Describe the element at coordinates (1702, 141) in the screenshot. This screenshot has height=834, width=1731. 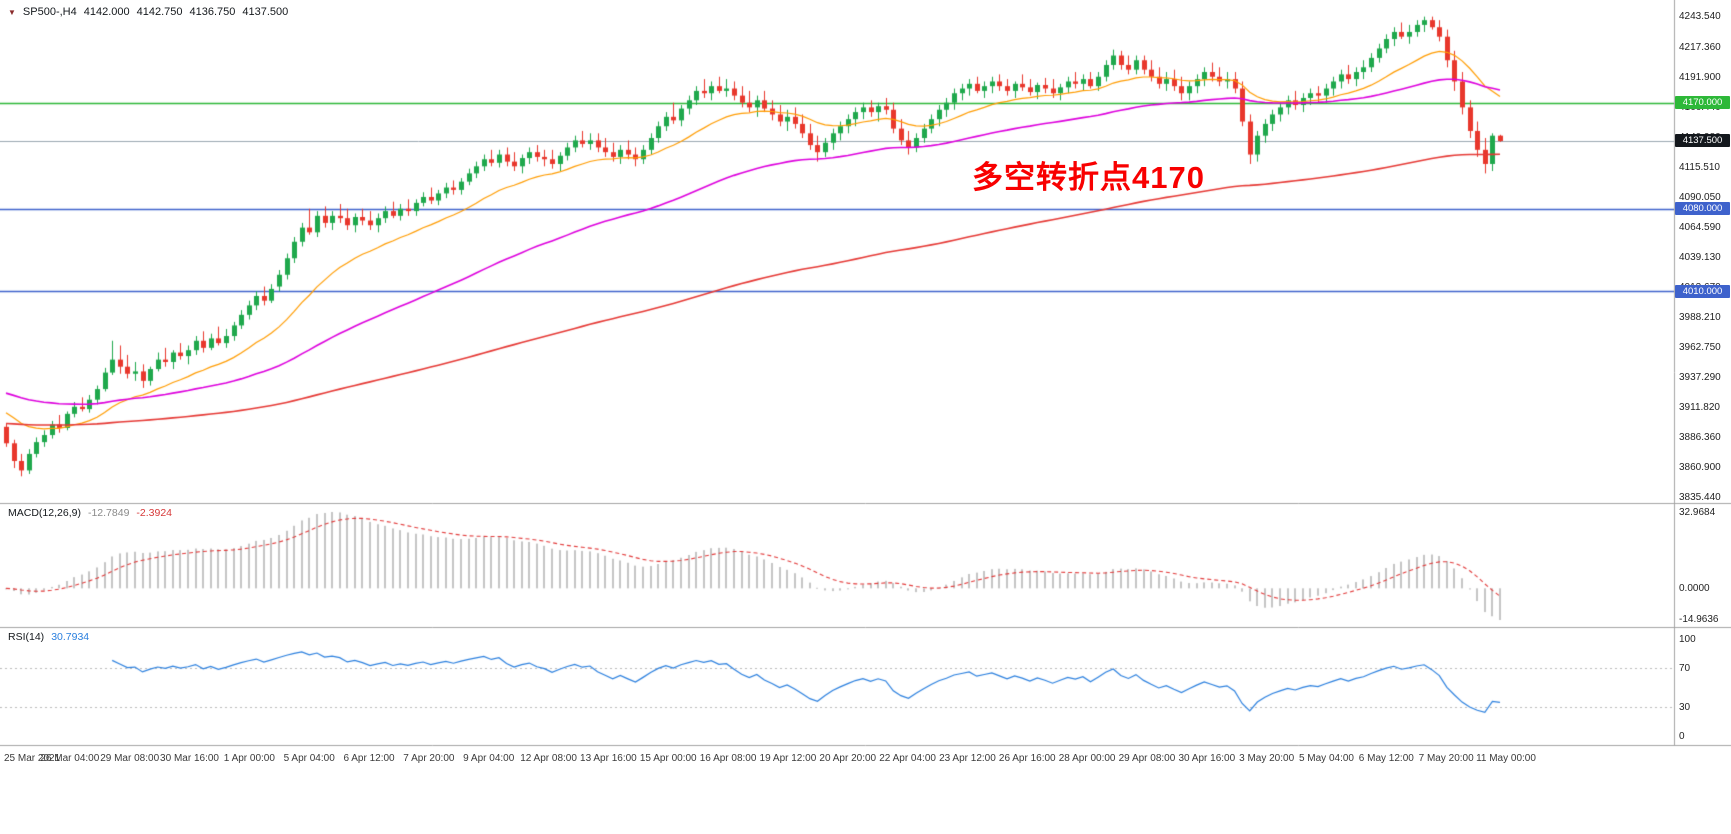
I see `price-badge-current: 4137.500` at that location.